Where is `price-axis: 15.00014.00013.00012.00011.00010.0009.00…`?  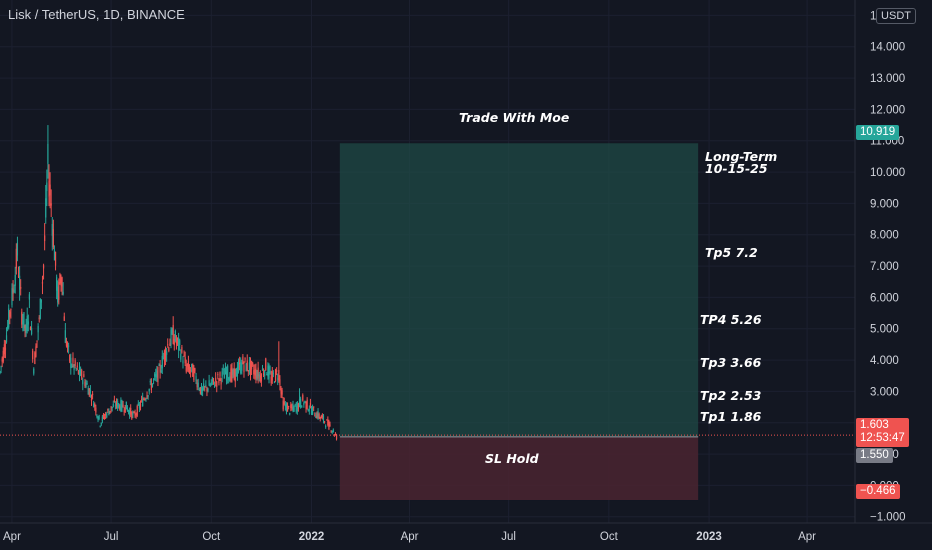
price-axis: 15.00014.00013.00012.00011.00010.0009.00… is located at coordinates (893, 275).